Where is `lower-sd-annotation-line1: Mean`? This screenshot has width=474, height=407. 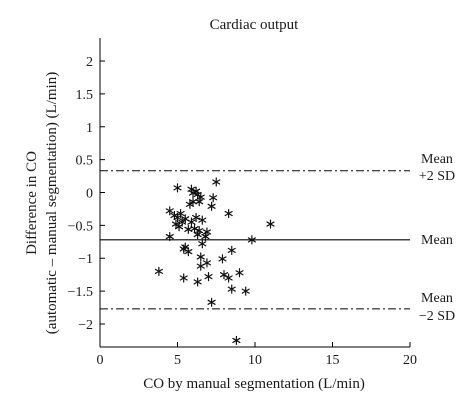
lower-sd-annotation-line1: Mean is located at coordinates (437, 298).